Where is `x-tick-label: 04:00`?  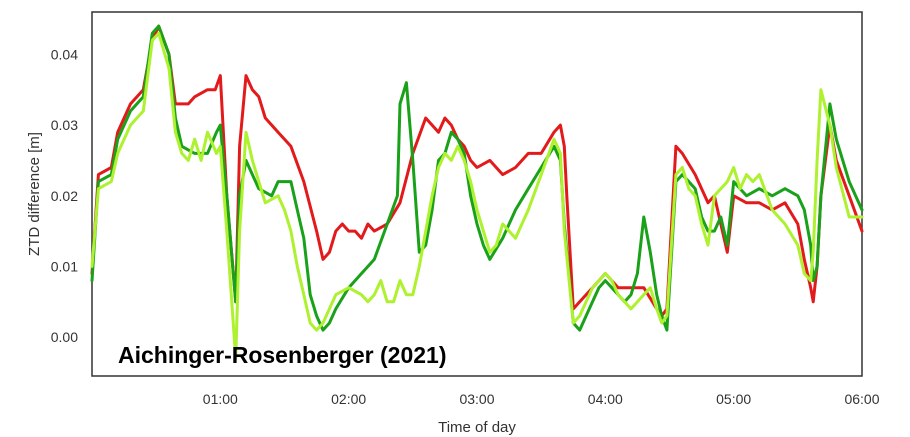
x-tick-label: 04:00 is located at coordinates (605, 399).